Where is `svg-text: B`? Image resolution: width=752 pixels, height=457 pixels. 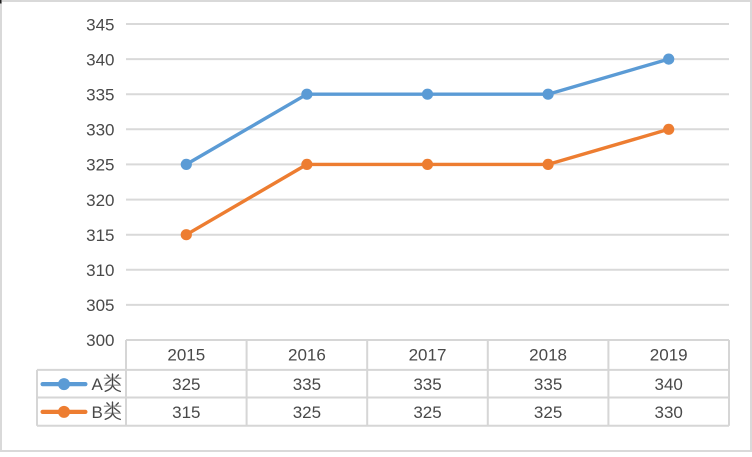
svg-text: B is located at coordinates (97, 412).